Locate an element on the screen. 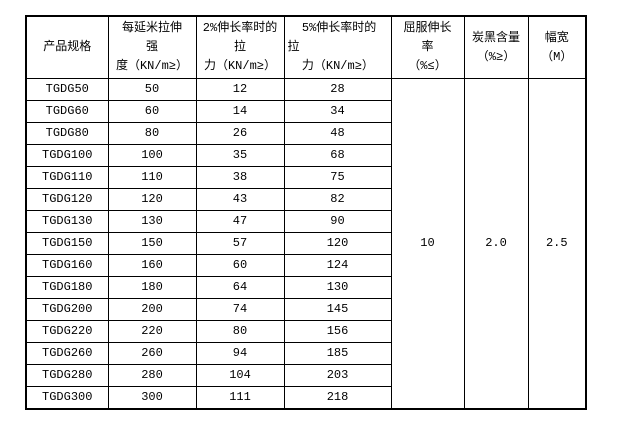 The width and height of the screenshot is (627, 424). table-row: TGDG120 120 43 82 is located at coordinates (305, 199).